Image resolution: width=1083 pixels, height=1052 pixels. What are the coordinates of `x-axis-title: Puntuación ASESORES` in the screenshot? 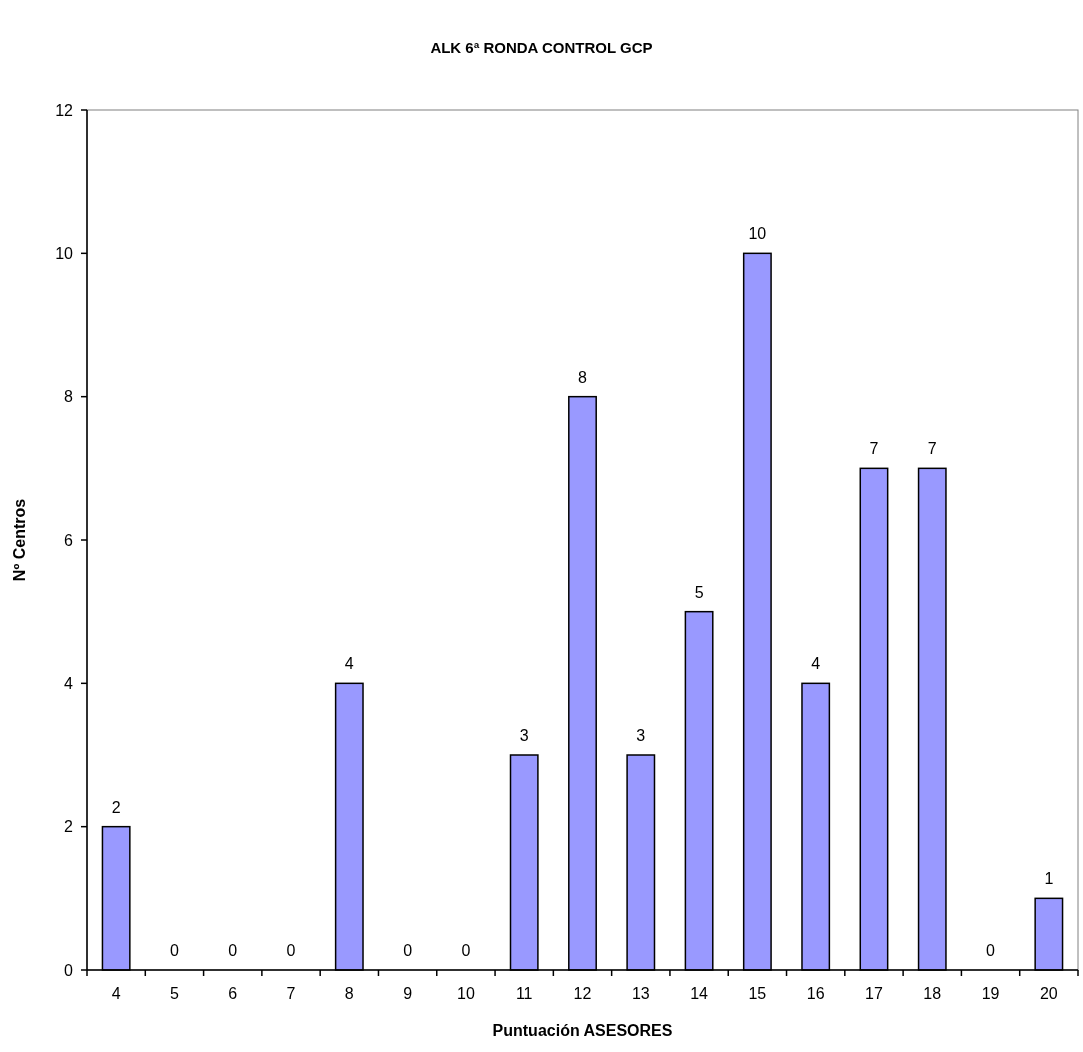 It's located at (582, 1030).